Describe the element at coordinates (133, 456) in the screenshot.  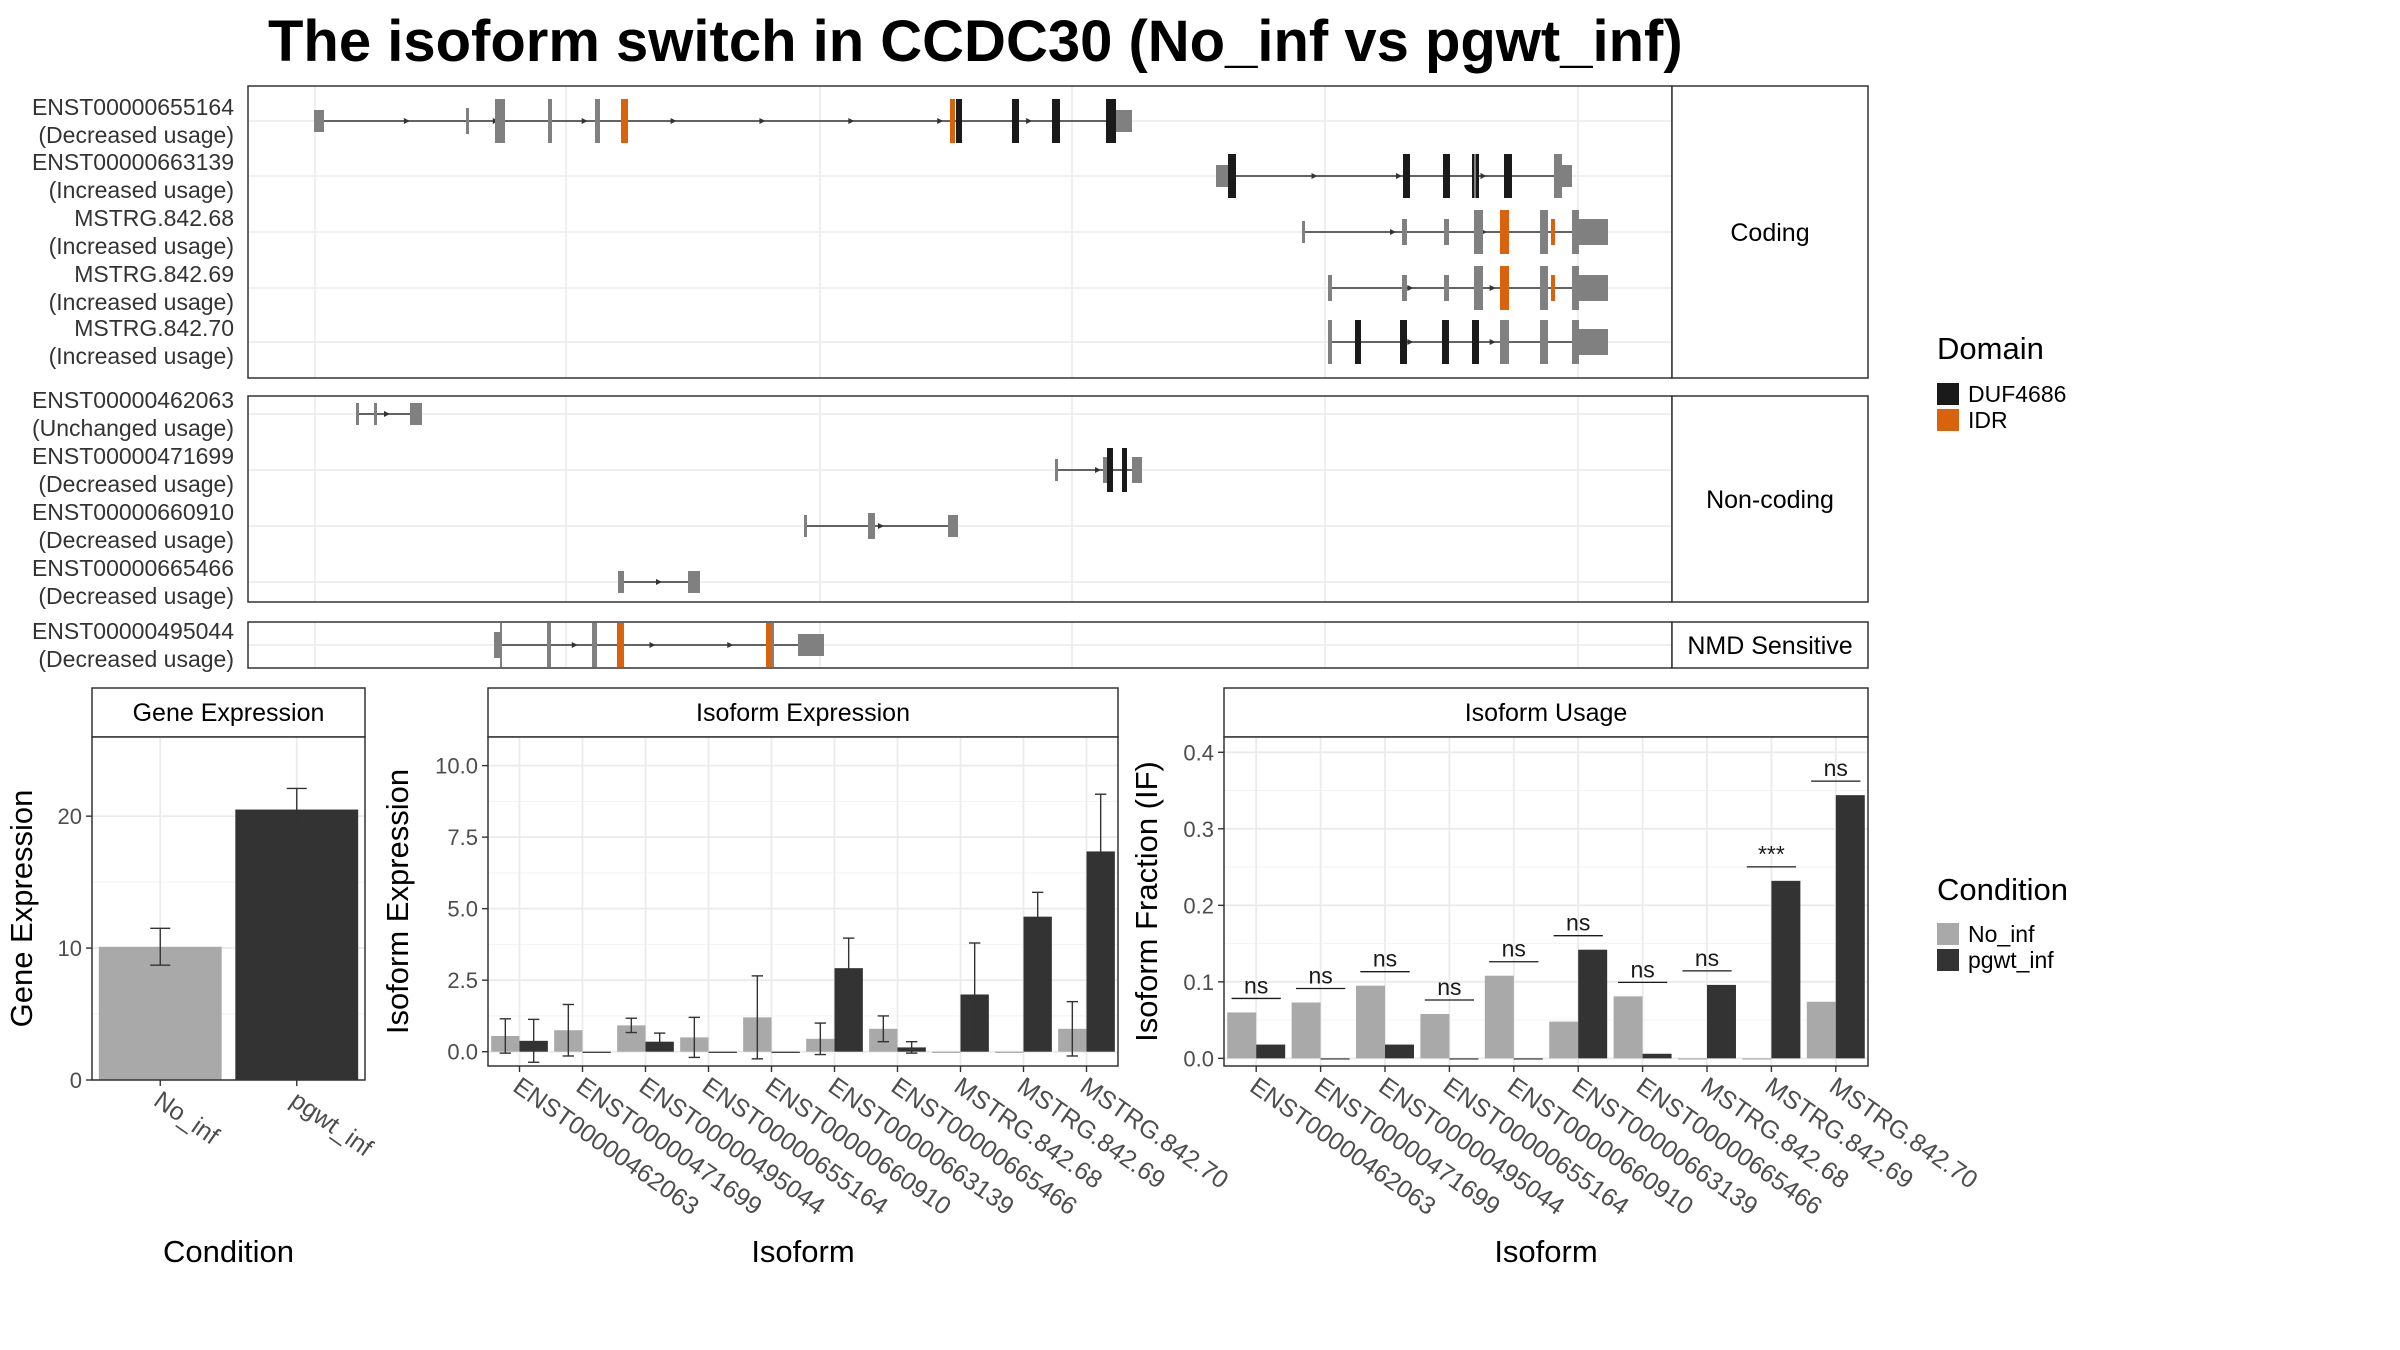
I see `isoform-id-label: ENST00000471699` at that location.